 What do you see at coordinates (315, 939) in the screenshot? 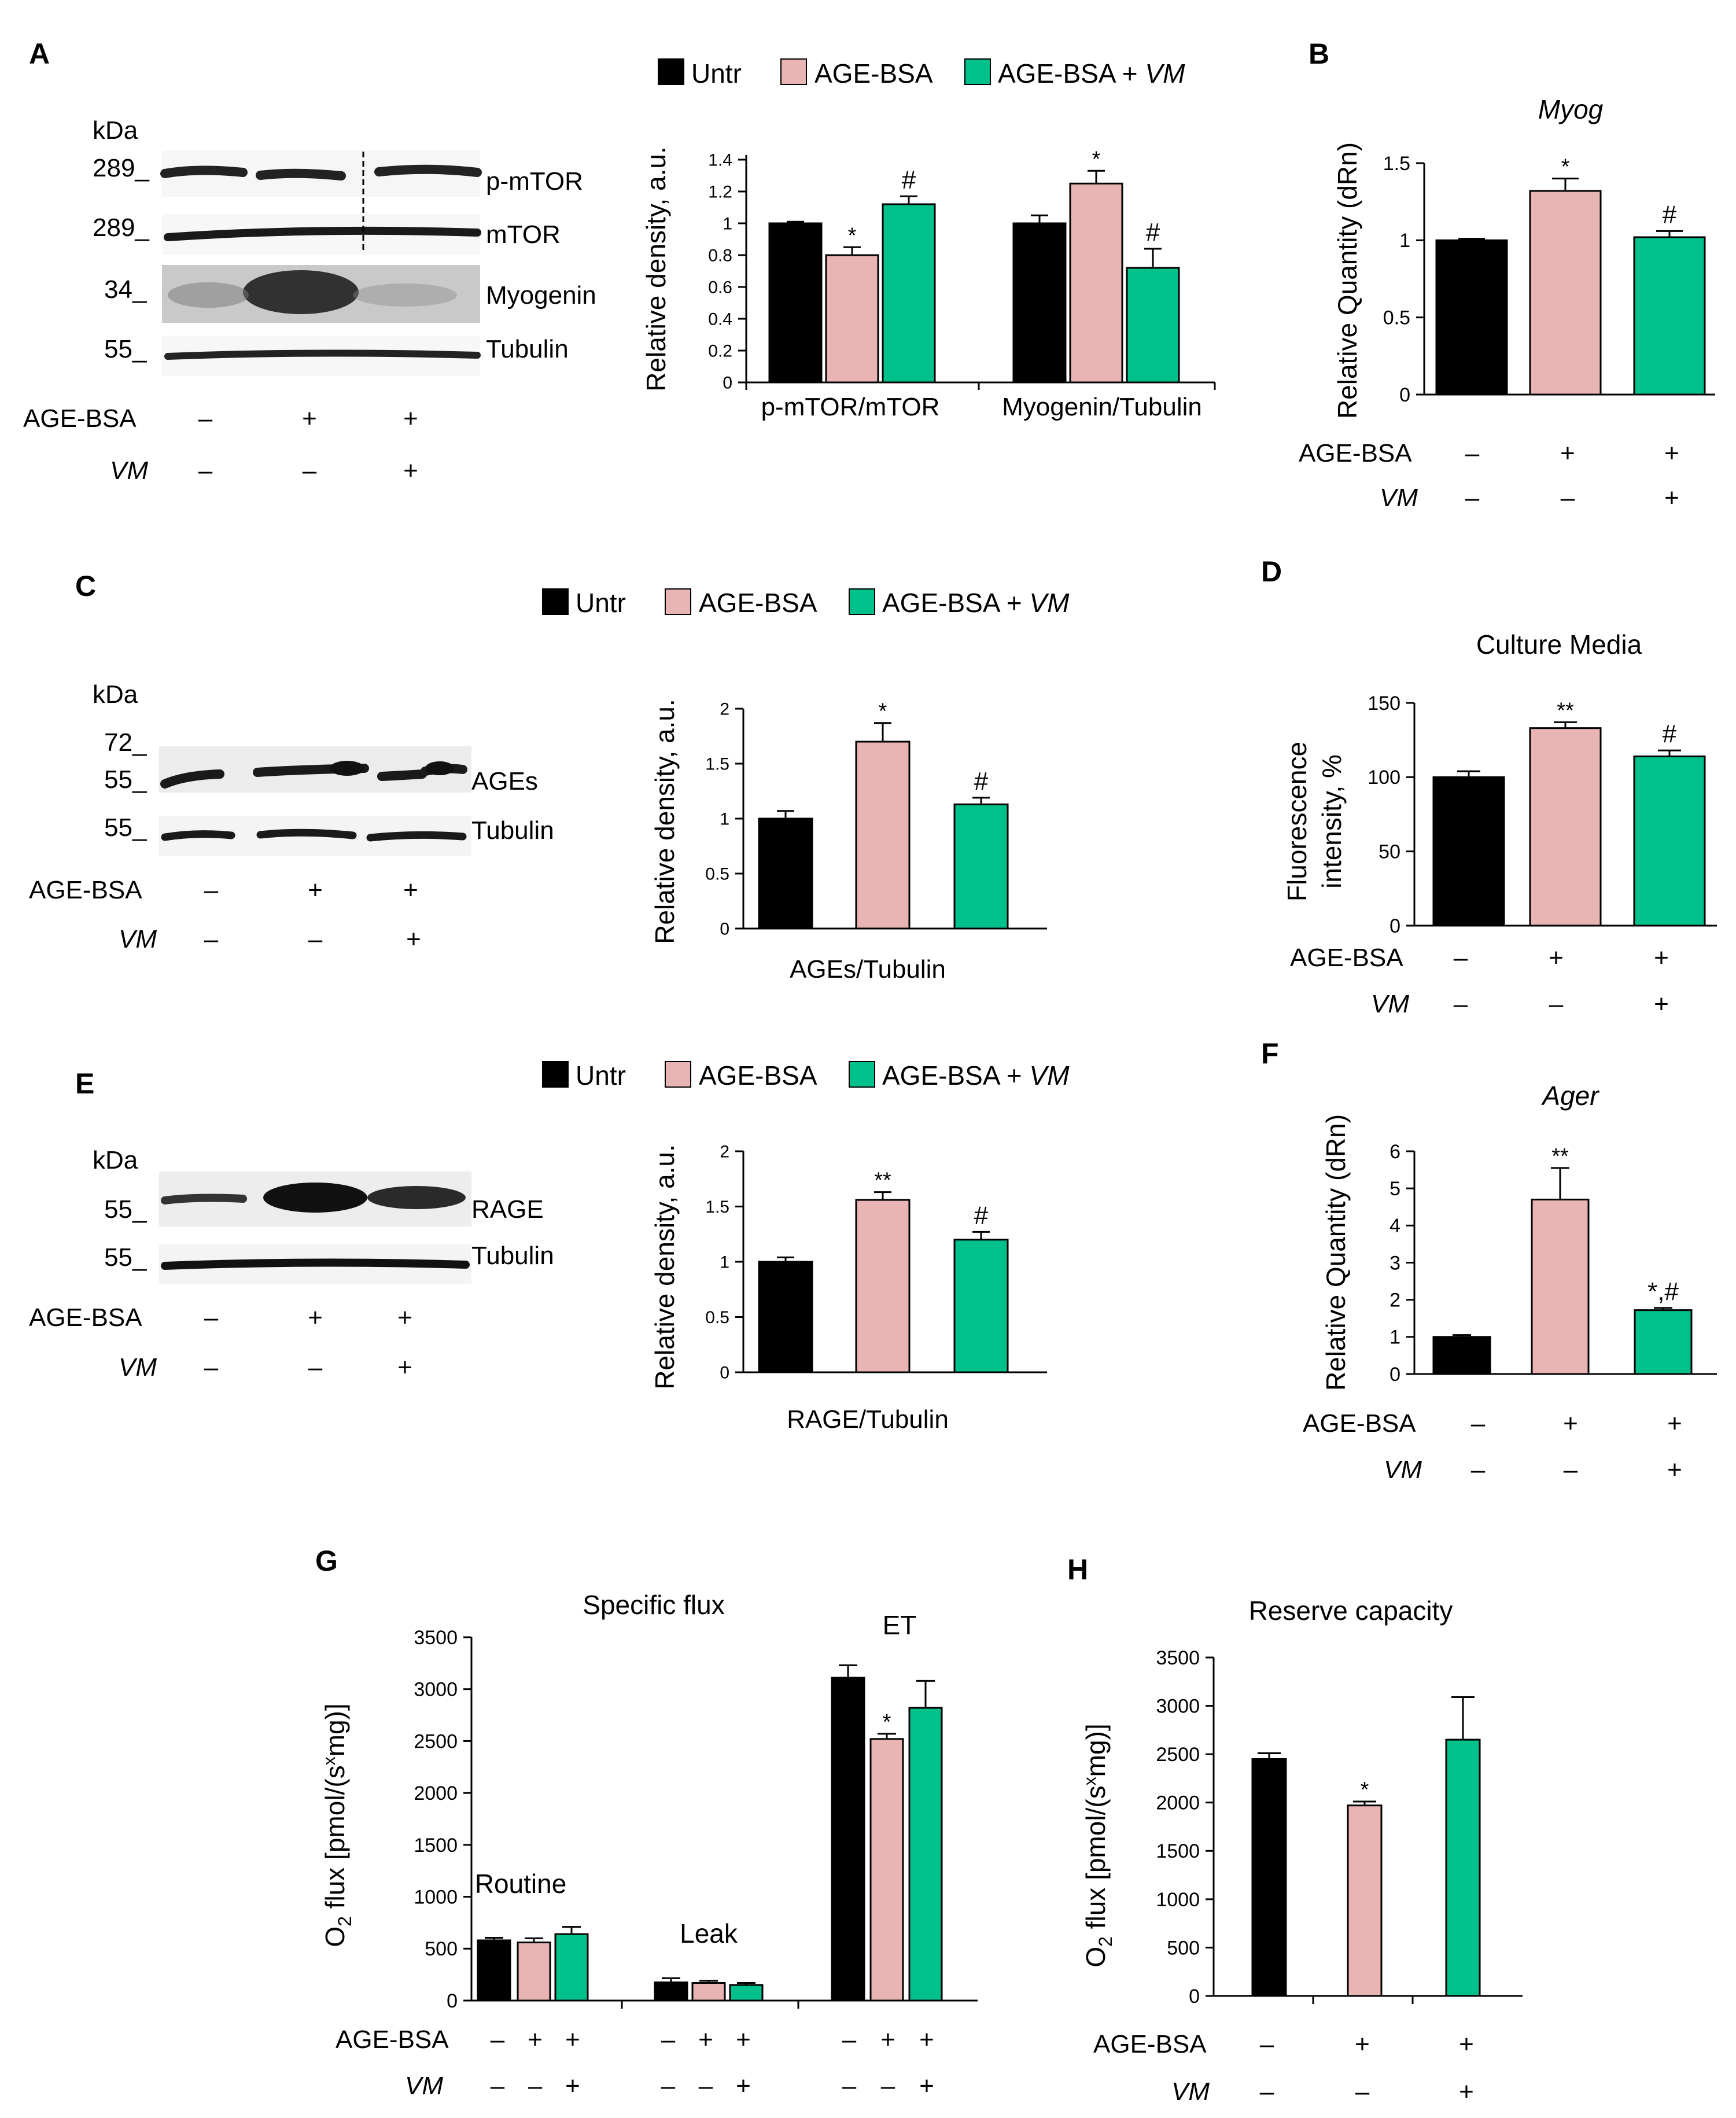
I see `treat-c-vm-2: –` at bounding box center [315, 939].